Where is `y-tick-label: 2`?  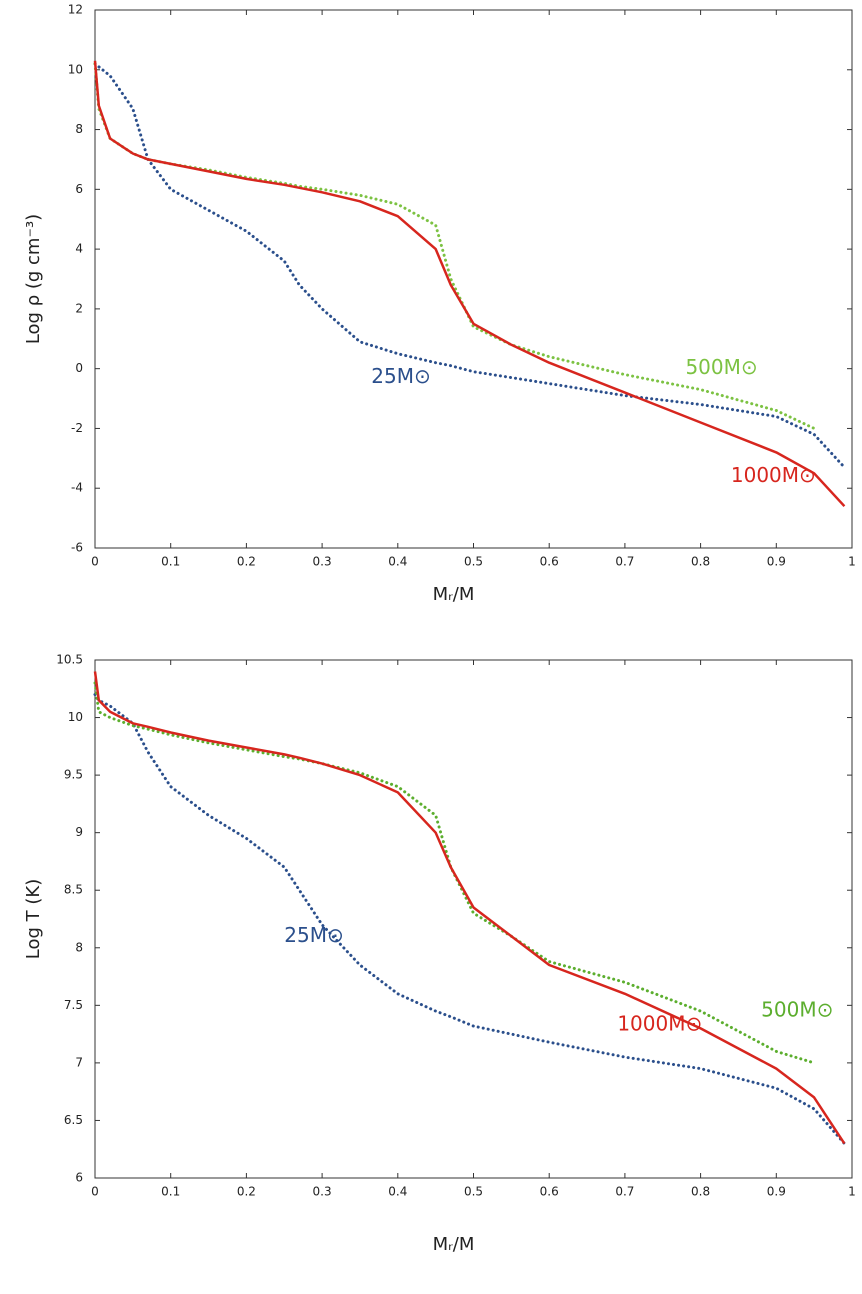 y-tick-label: 2 is located at coordinates (79, 308).